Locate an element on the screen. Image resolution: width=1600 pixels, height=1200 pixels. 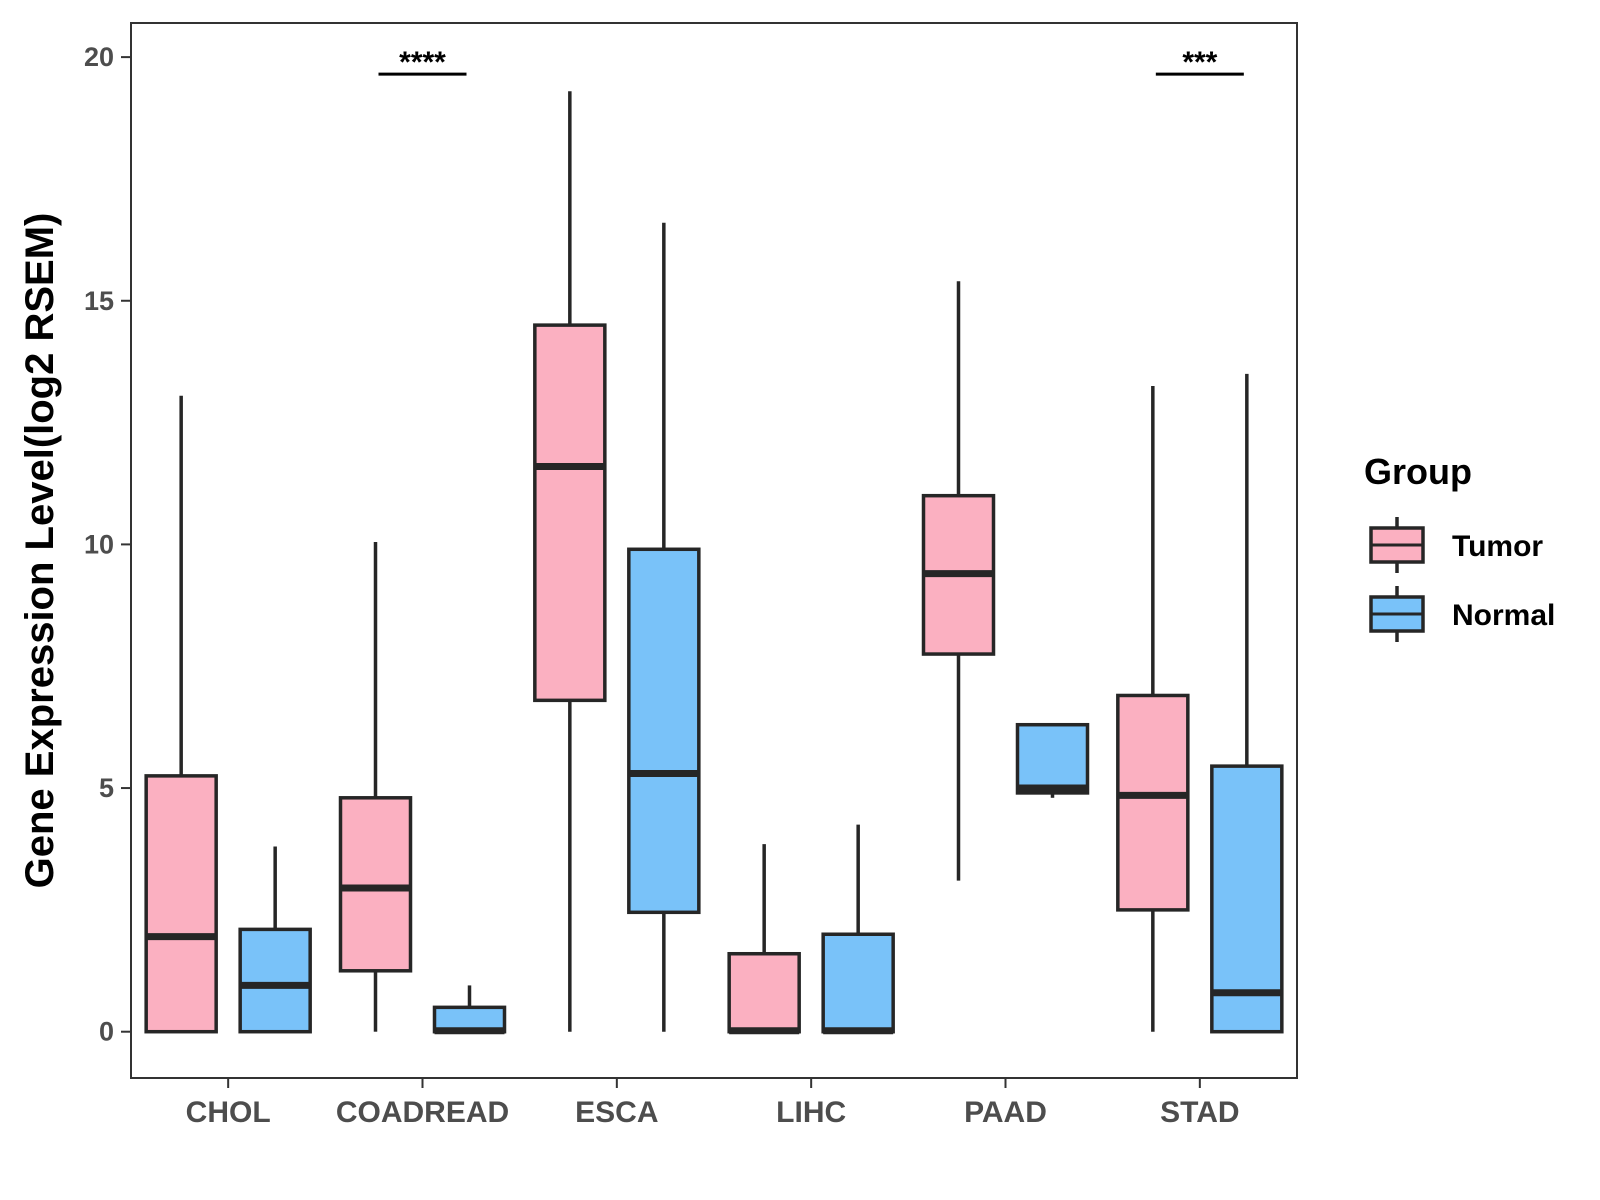
x-tick-label: COADREAD is located at coordinates (422, 1112).